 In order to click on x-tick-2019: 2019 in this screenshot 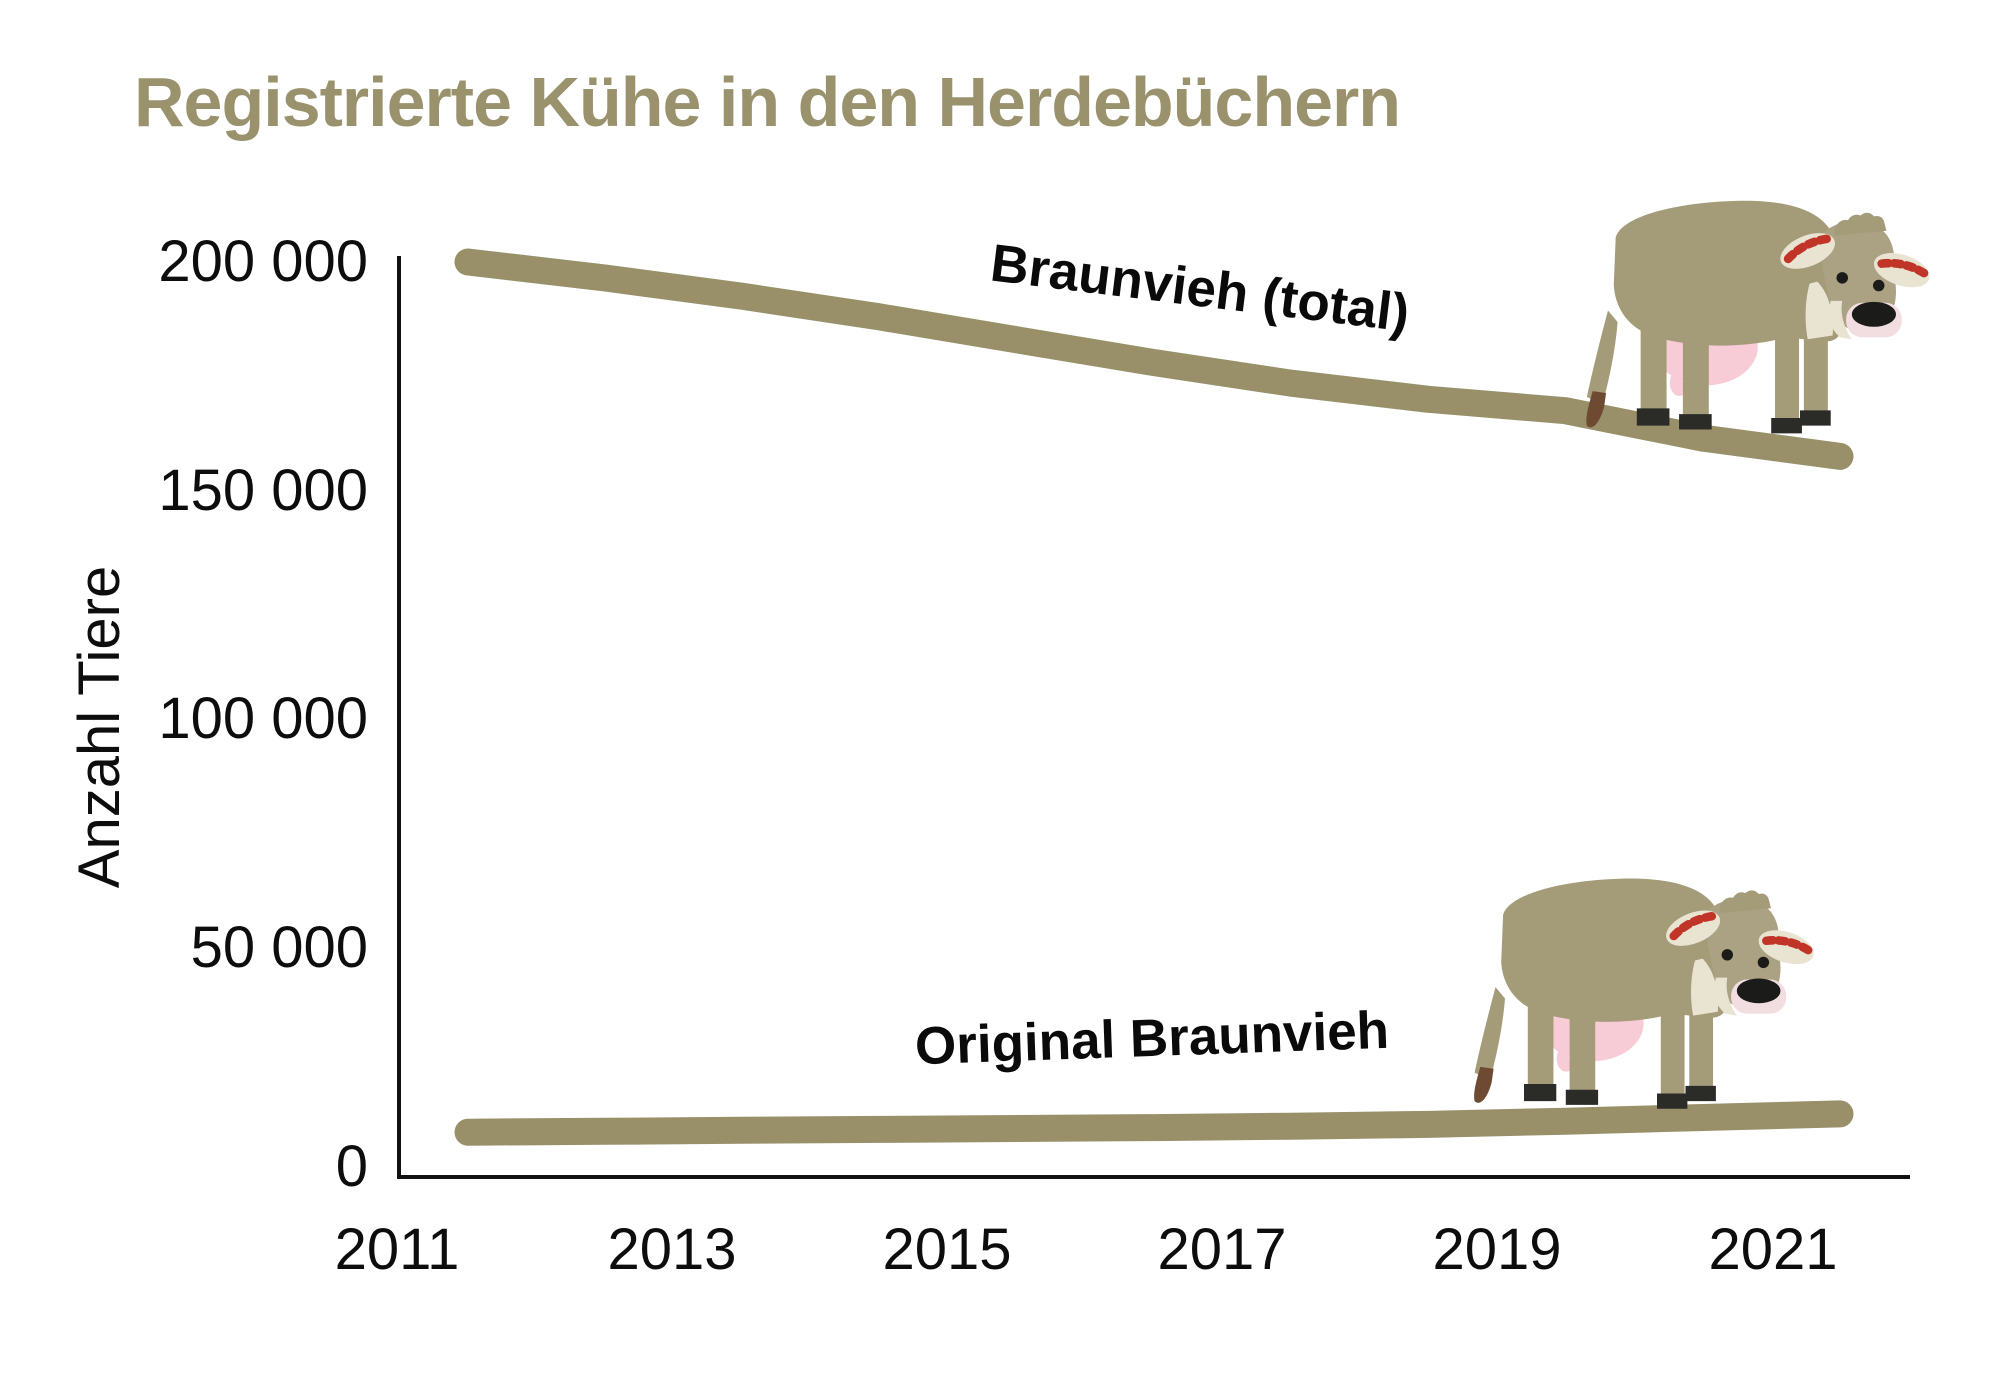, I will do `click(1497, 1249)`.